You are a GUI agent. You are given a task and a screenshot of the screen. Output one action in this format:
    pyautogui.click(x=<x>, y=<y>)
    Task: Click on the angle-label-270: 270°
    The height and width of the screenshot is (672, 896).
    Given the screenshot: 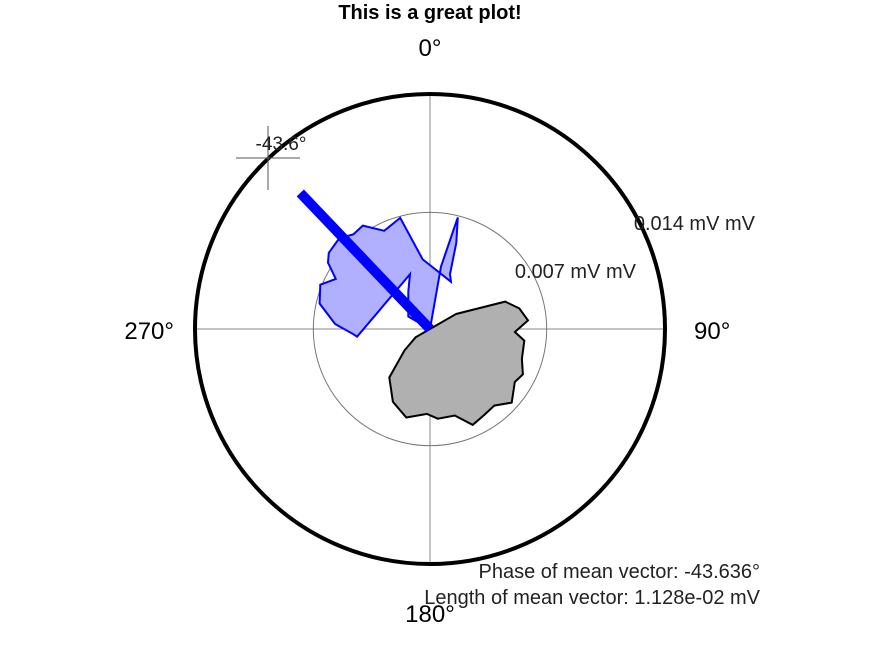 What is the action you would take?
    pyautogui.click(x=149, y=331)
    